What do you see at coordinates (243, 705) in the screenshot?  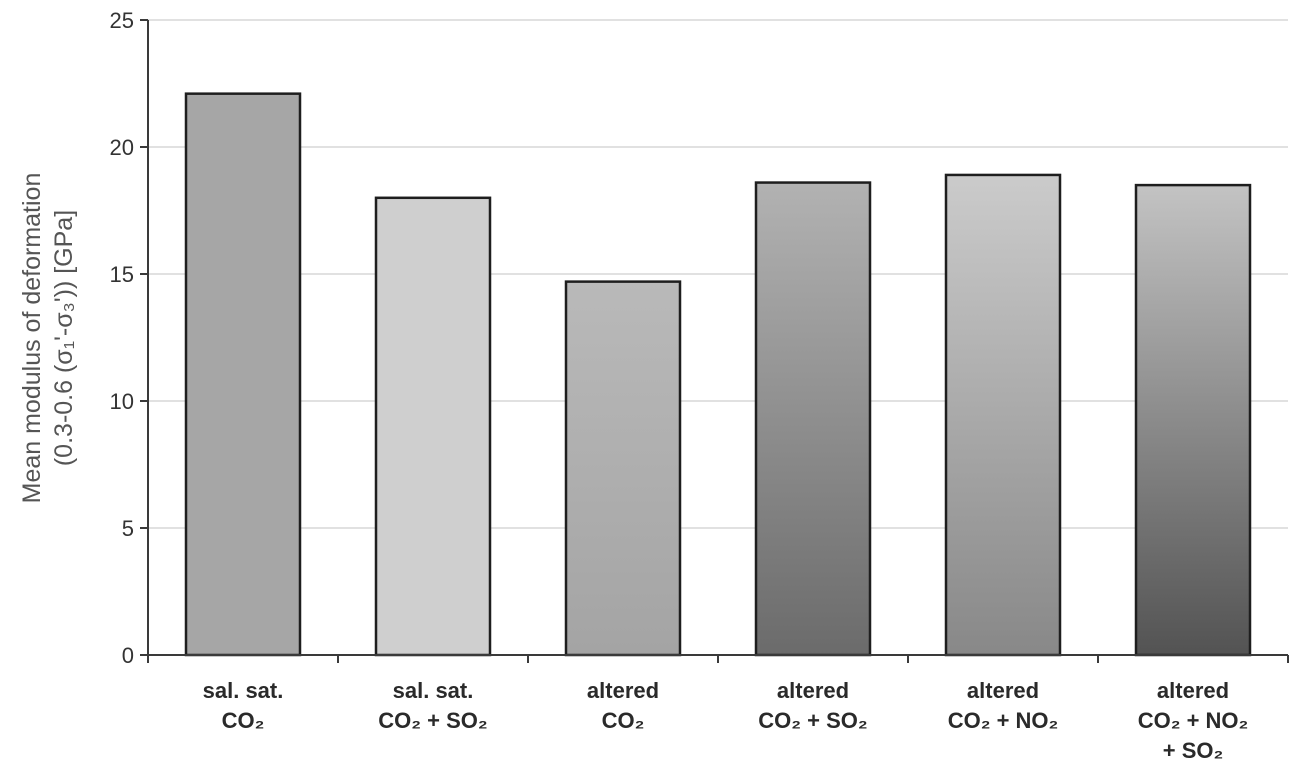 I see `x-category-label: sal. sat. CO₂` at bounding box center [243, 705].